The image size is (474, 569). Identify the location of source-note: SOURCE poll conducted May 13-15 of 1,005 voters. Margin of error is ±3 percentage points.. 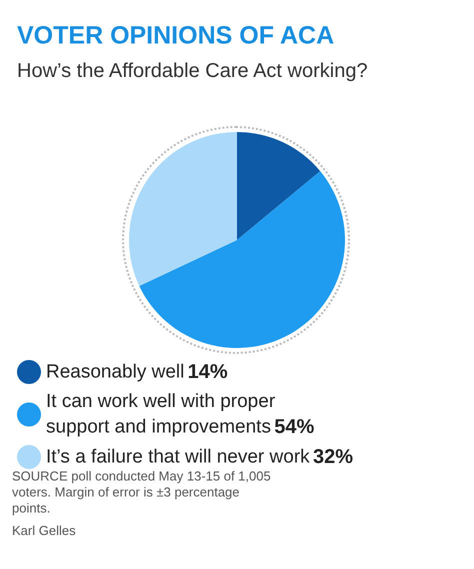
(143, 492).